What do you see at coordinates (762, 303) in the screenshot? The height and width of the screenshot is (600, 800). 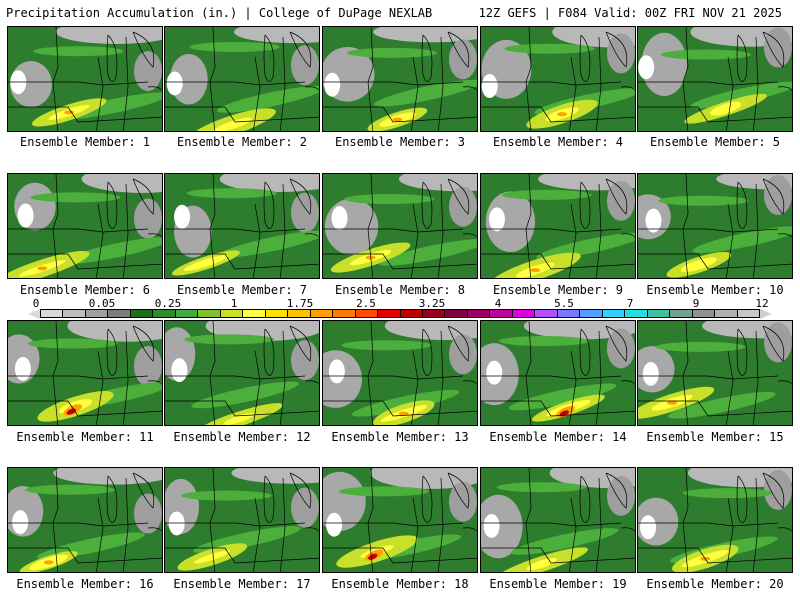 I see `colorbar-tick-label: 12` at bounding box center [762, 303].